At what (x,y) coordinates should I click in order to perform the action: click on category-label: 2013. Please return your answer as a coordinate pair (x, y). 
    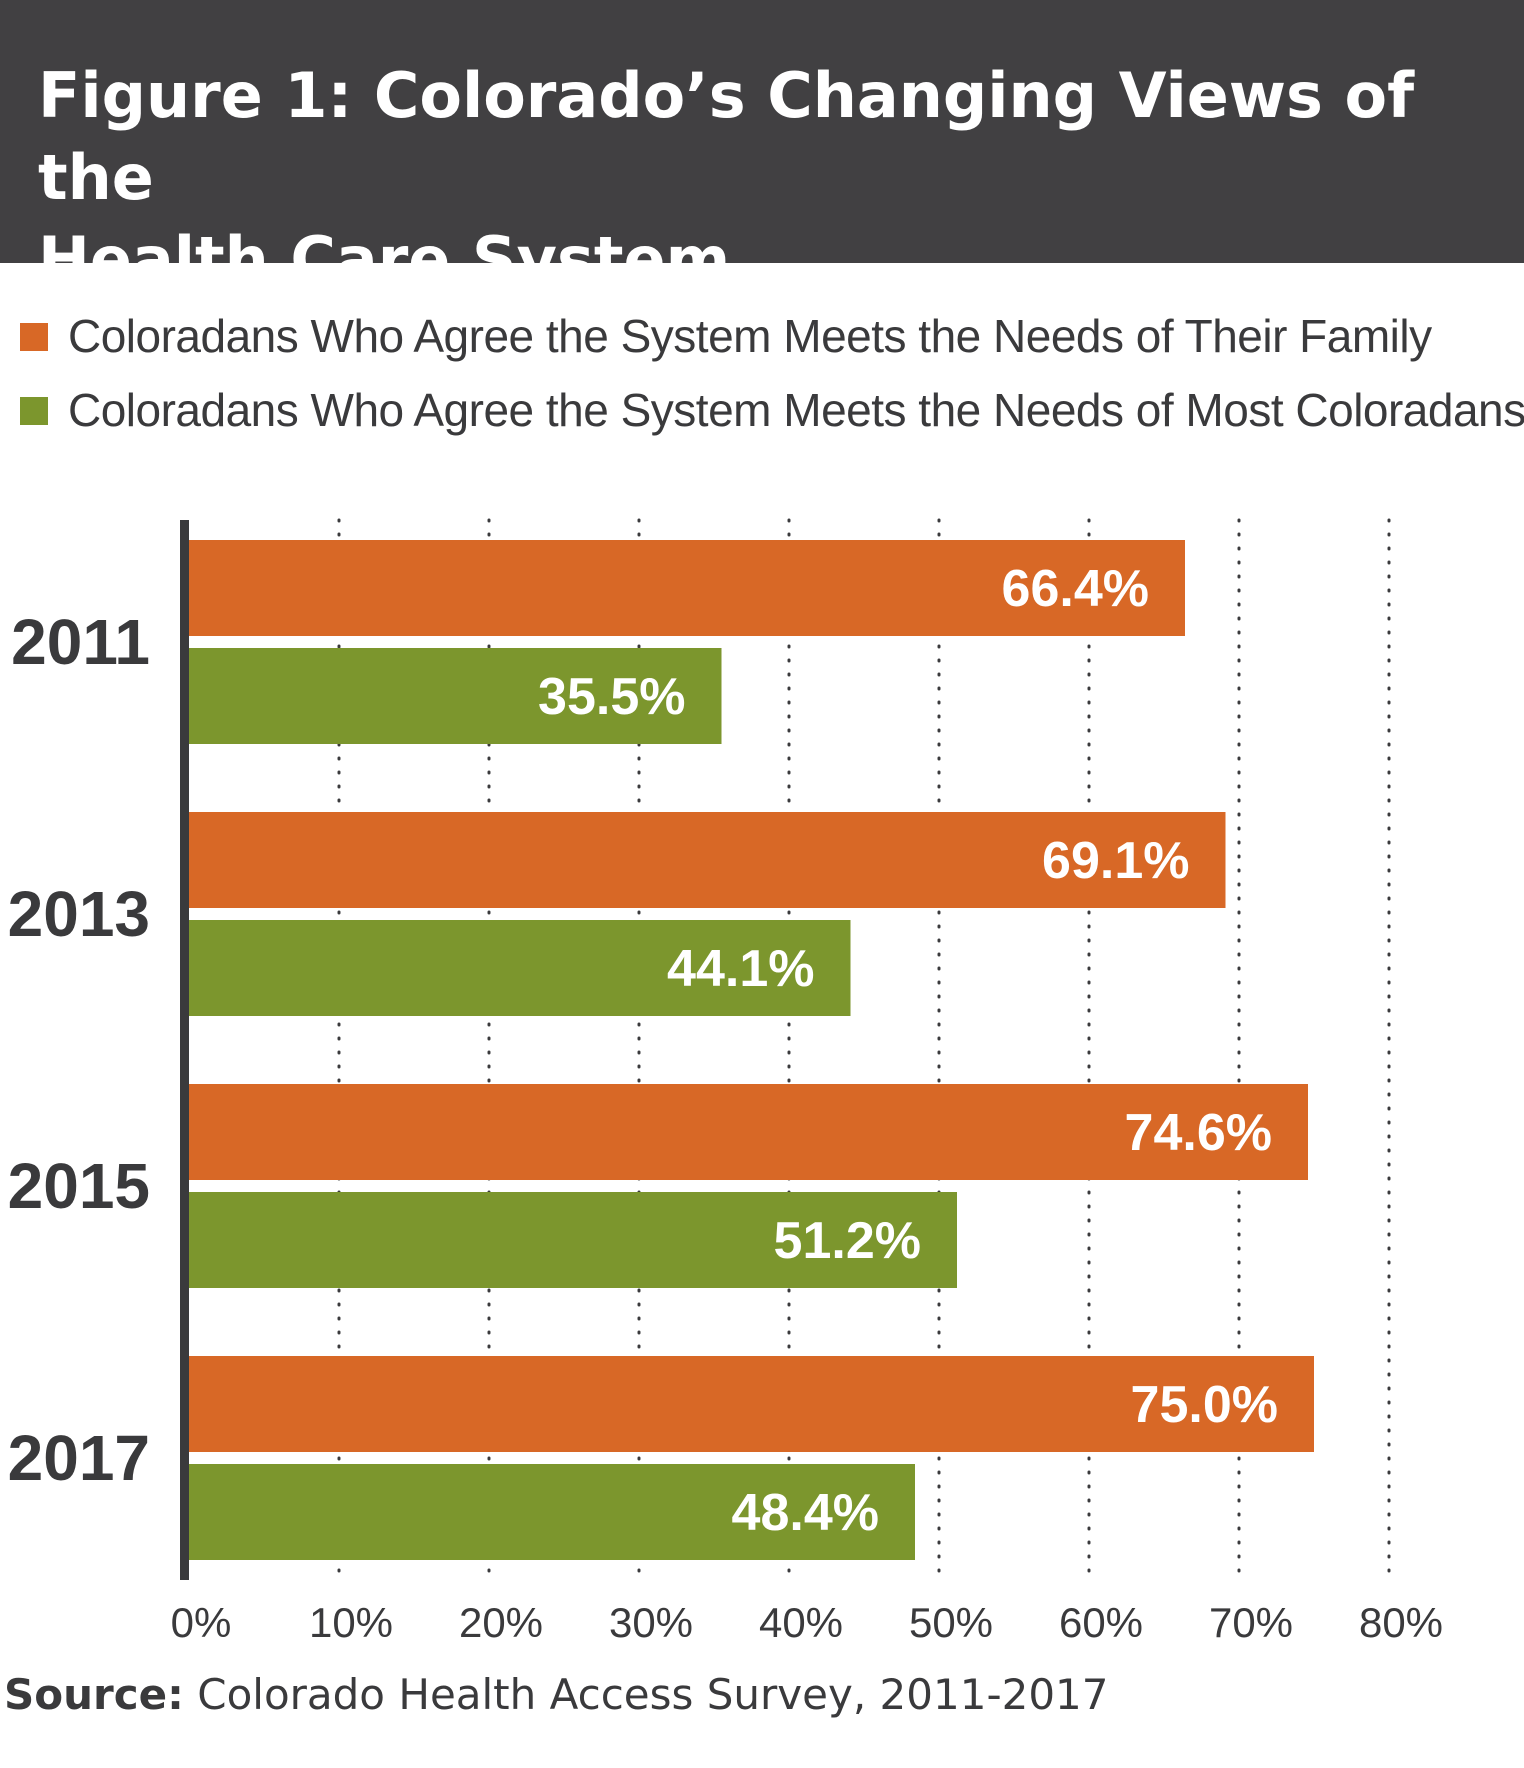
    Looking at the image, I should click on (79, 914).